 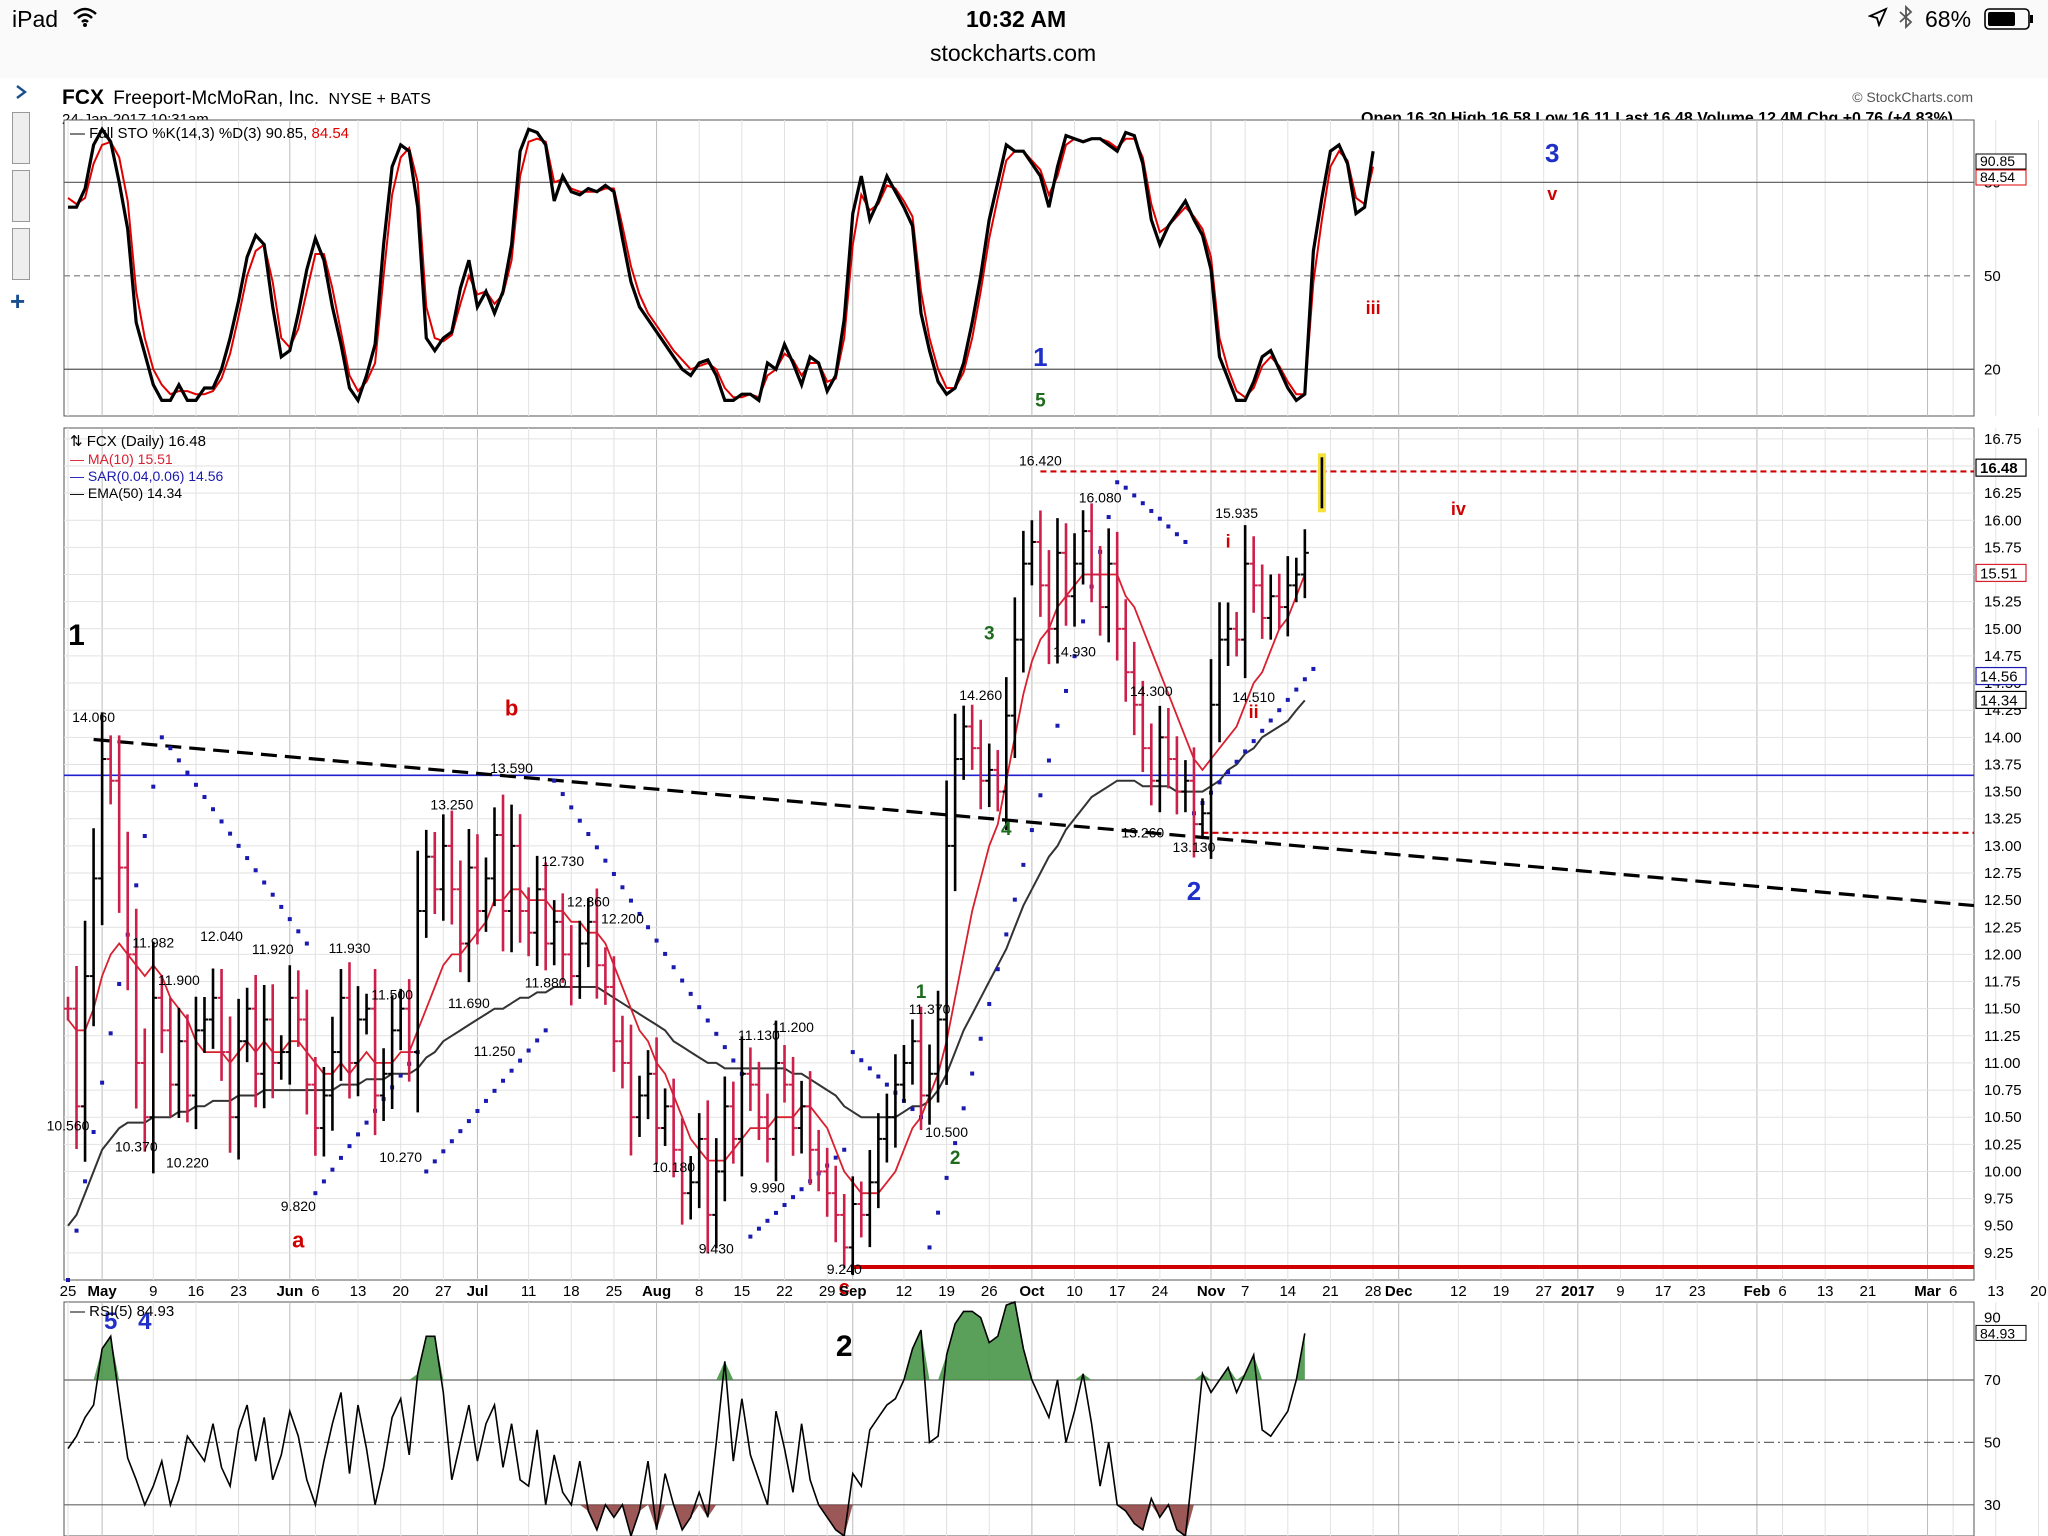 What do you see at coordinates (379, 99) in the screenshot?
I see `exchange-name: NYSE + BATS` at bounding box center [379, 99].